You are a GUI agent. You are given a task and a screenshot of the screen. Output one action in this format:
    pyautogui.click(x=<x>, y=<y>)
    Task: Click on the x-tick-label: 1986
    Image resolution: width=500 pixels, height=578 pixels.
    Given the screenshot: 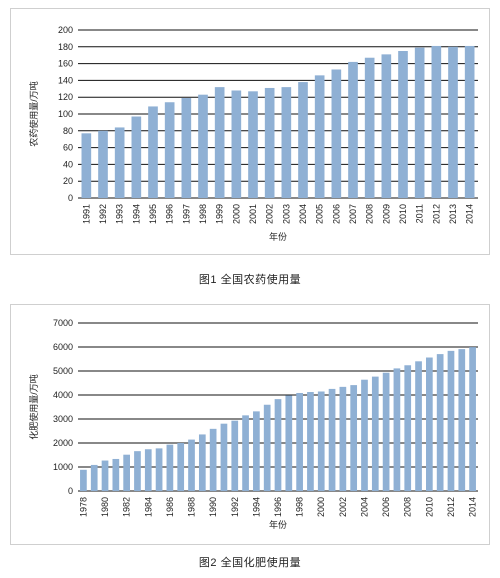 What is the action you would take?
    pyautogui.click(x=170, y=507)
    